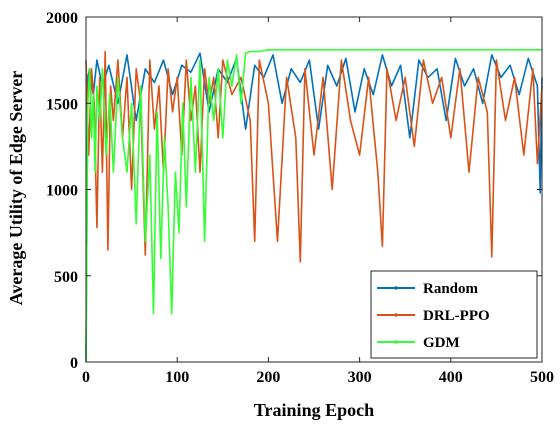  What do you see at coordinates (396, 288) in the screenshot?
I see `legend-marker-random` at bounding box center [396, 288].